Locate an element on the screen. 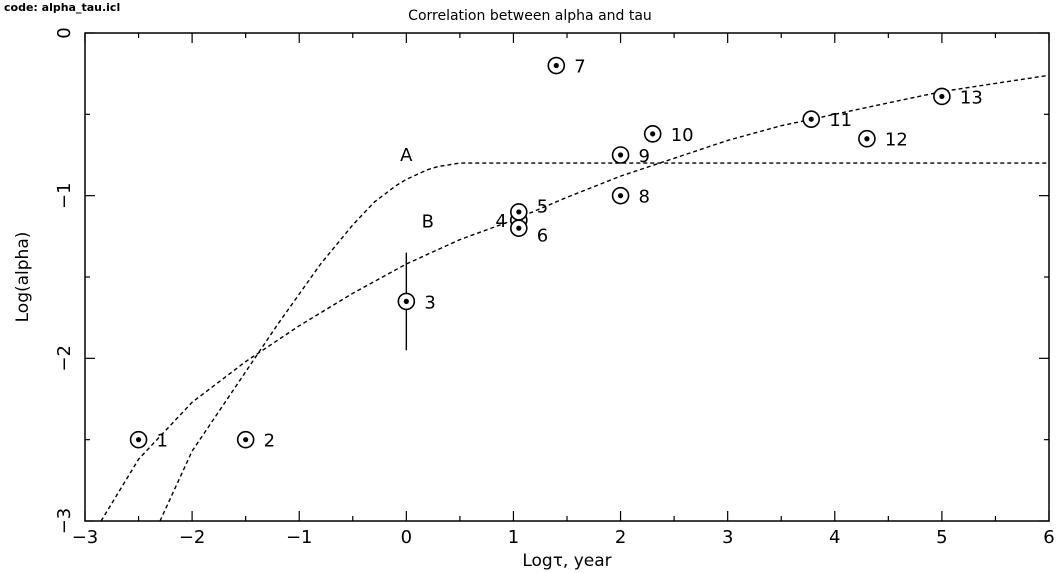 The image size is (1060, 573). x-tick-label: 2 is located at coordinates (620, 537).